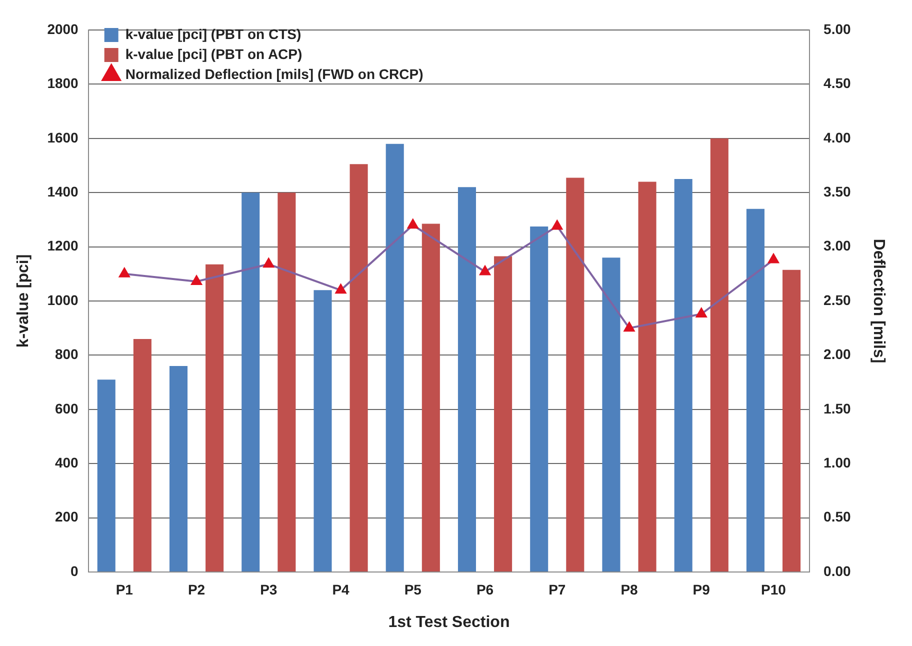 This screenshot has width=912, height=646. Describe the element at coordinates (838, 462) in the screenshot. I see `y2-tick-label: 1.00` at that location.